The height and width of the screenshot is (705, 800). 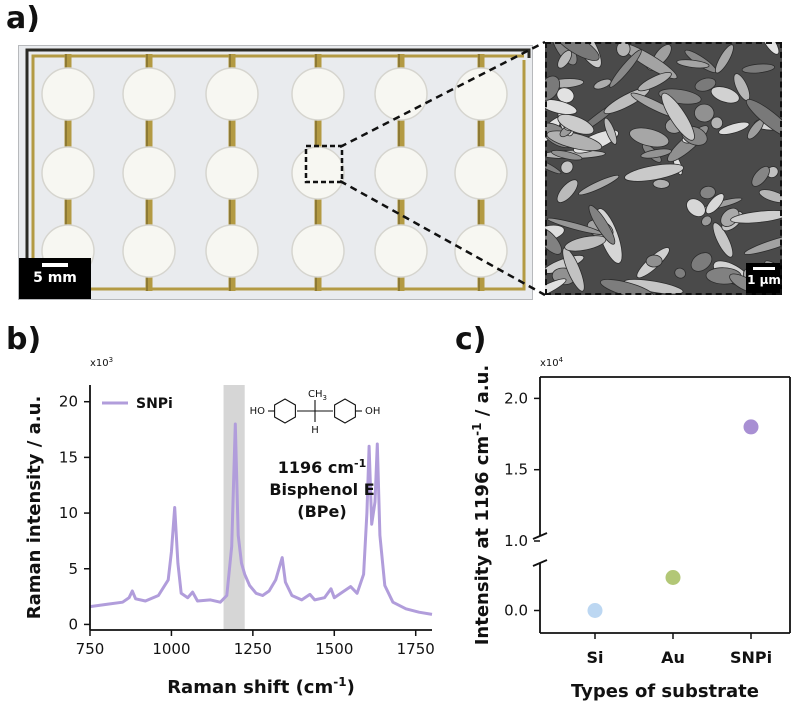 I want to click on y-multiplier: x104, so click(x=552, y=362).